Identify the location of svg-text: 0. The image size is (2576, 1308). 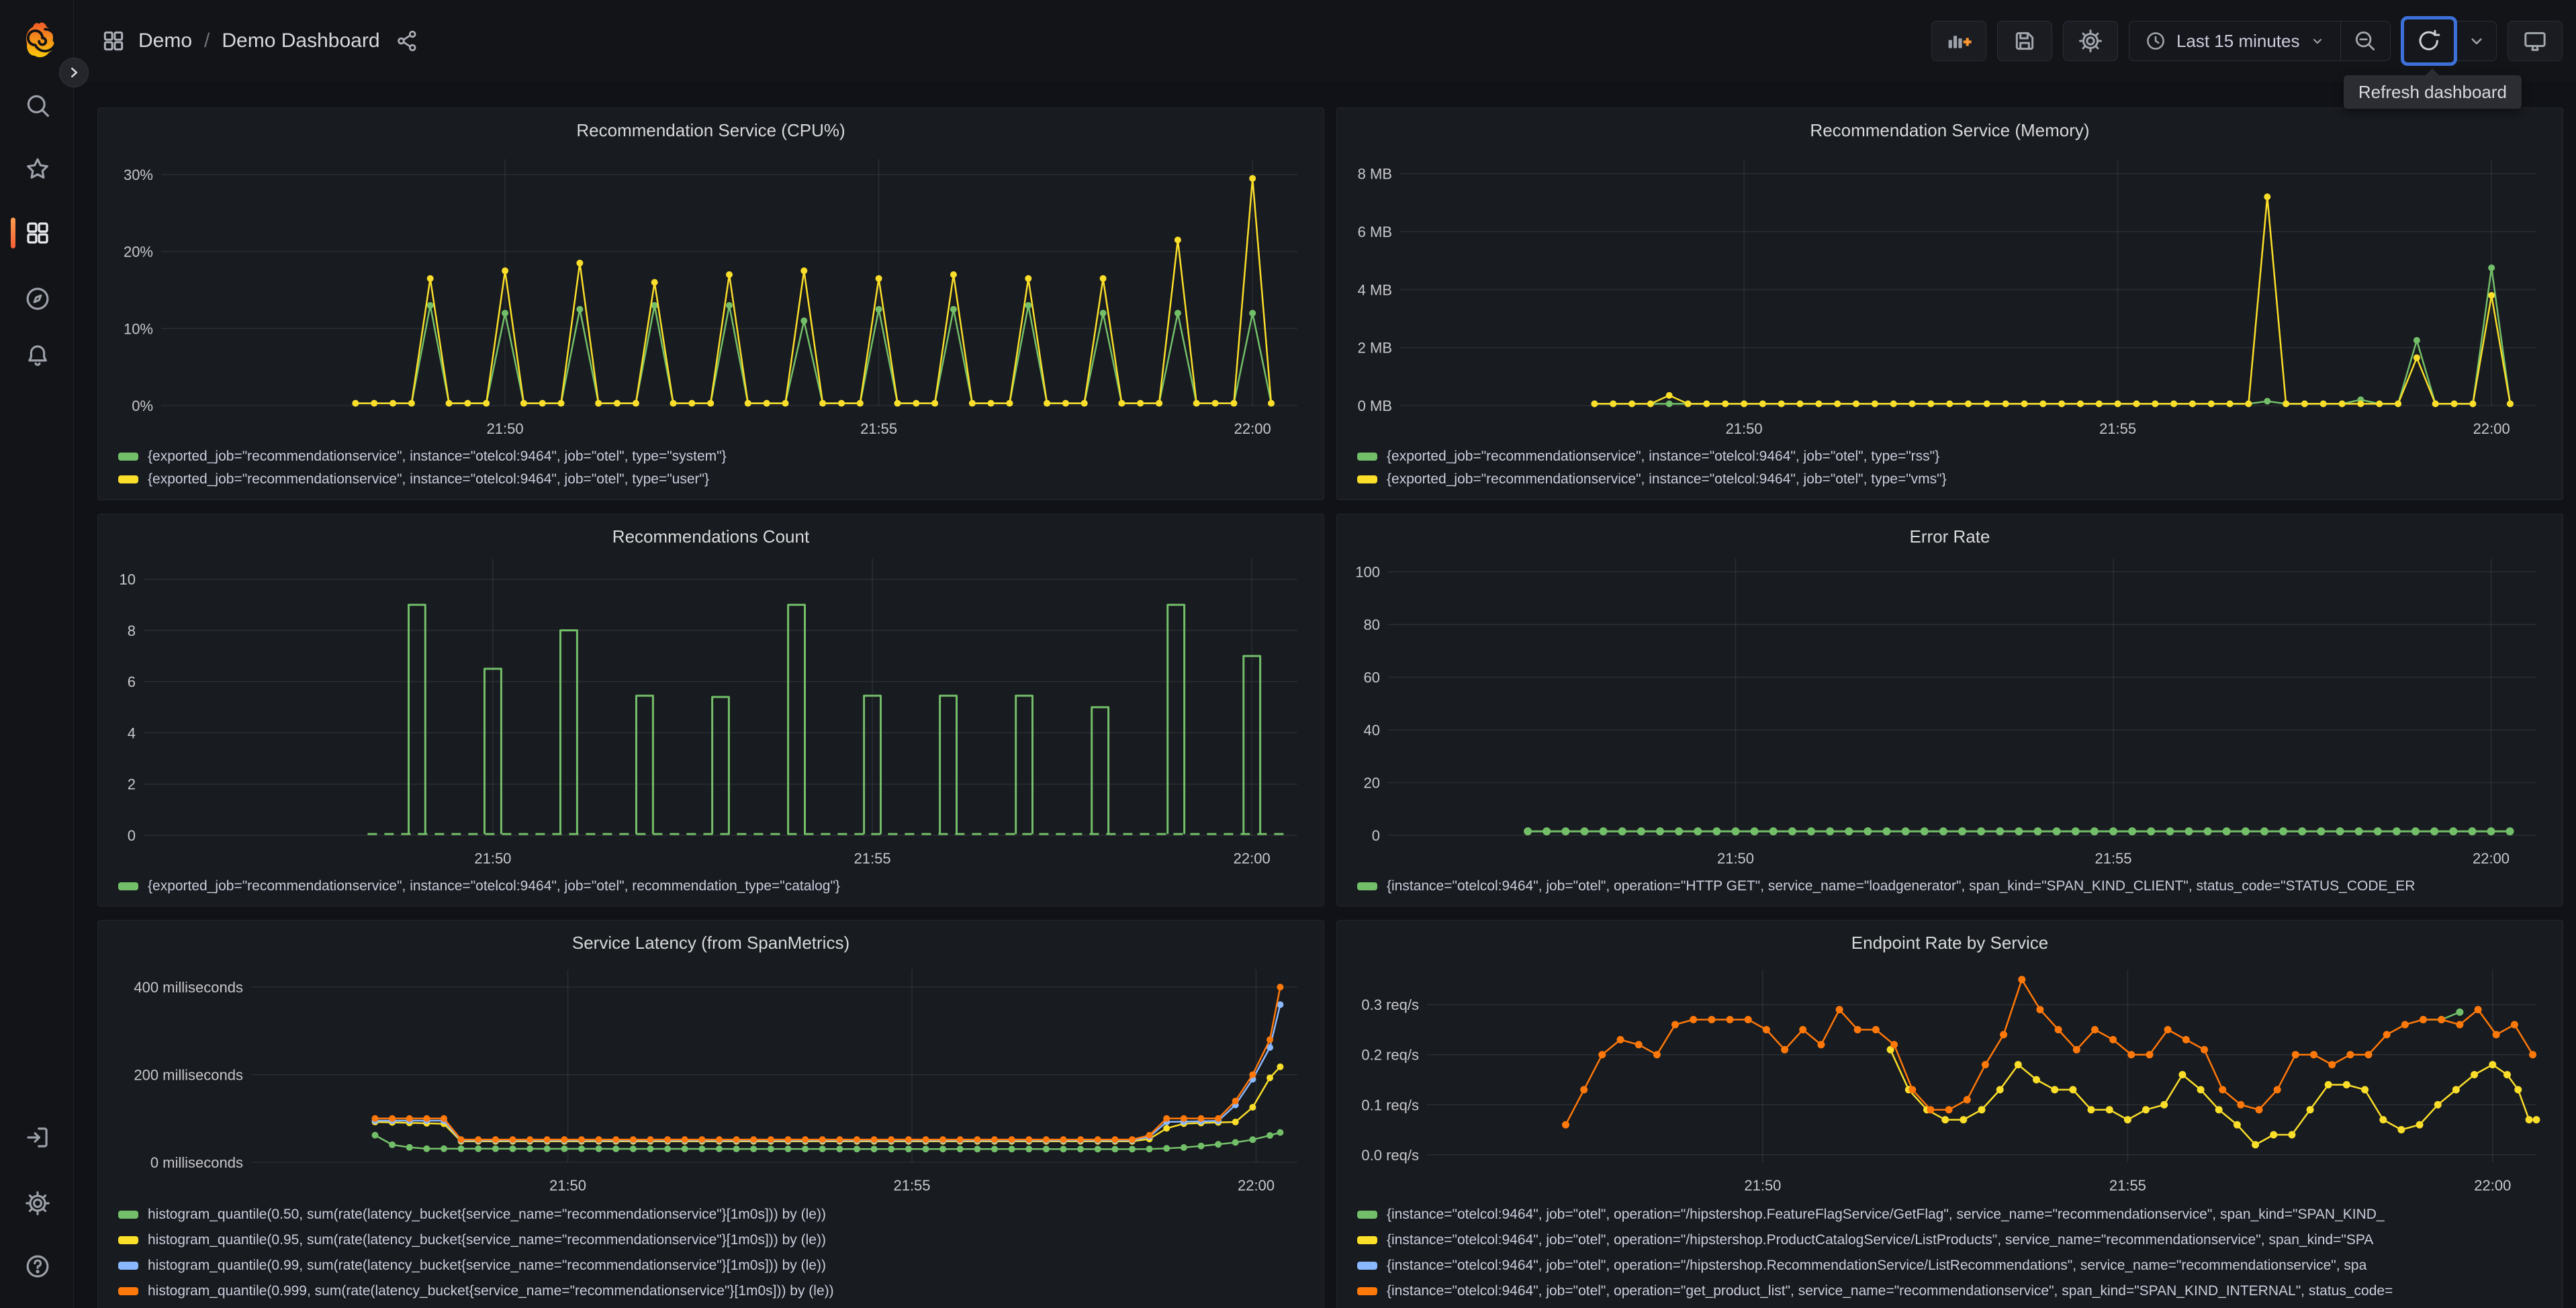
(1376, 836).